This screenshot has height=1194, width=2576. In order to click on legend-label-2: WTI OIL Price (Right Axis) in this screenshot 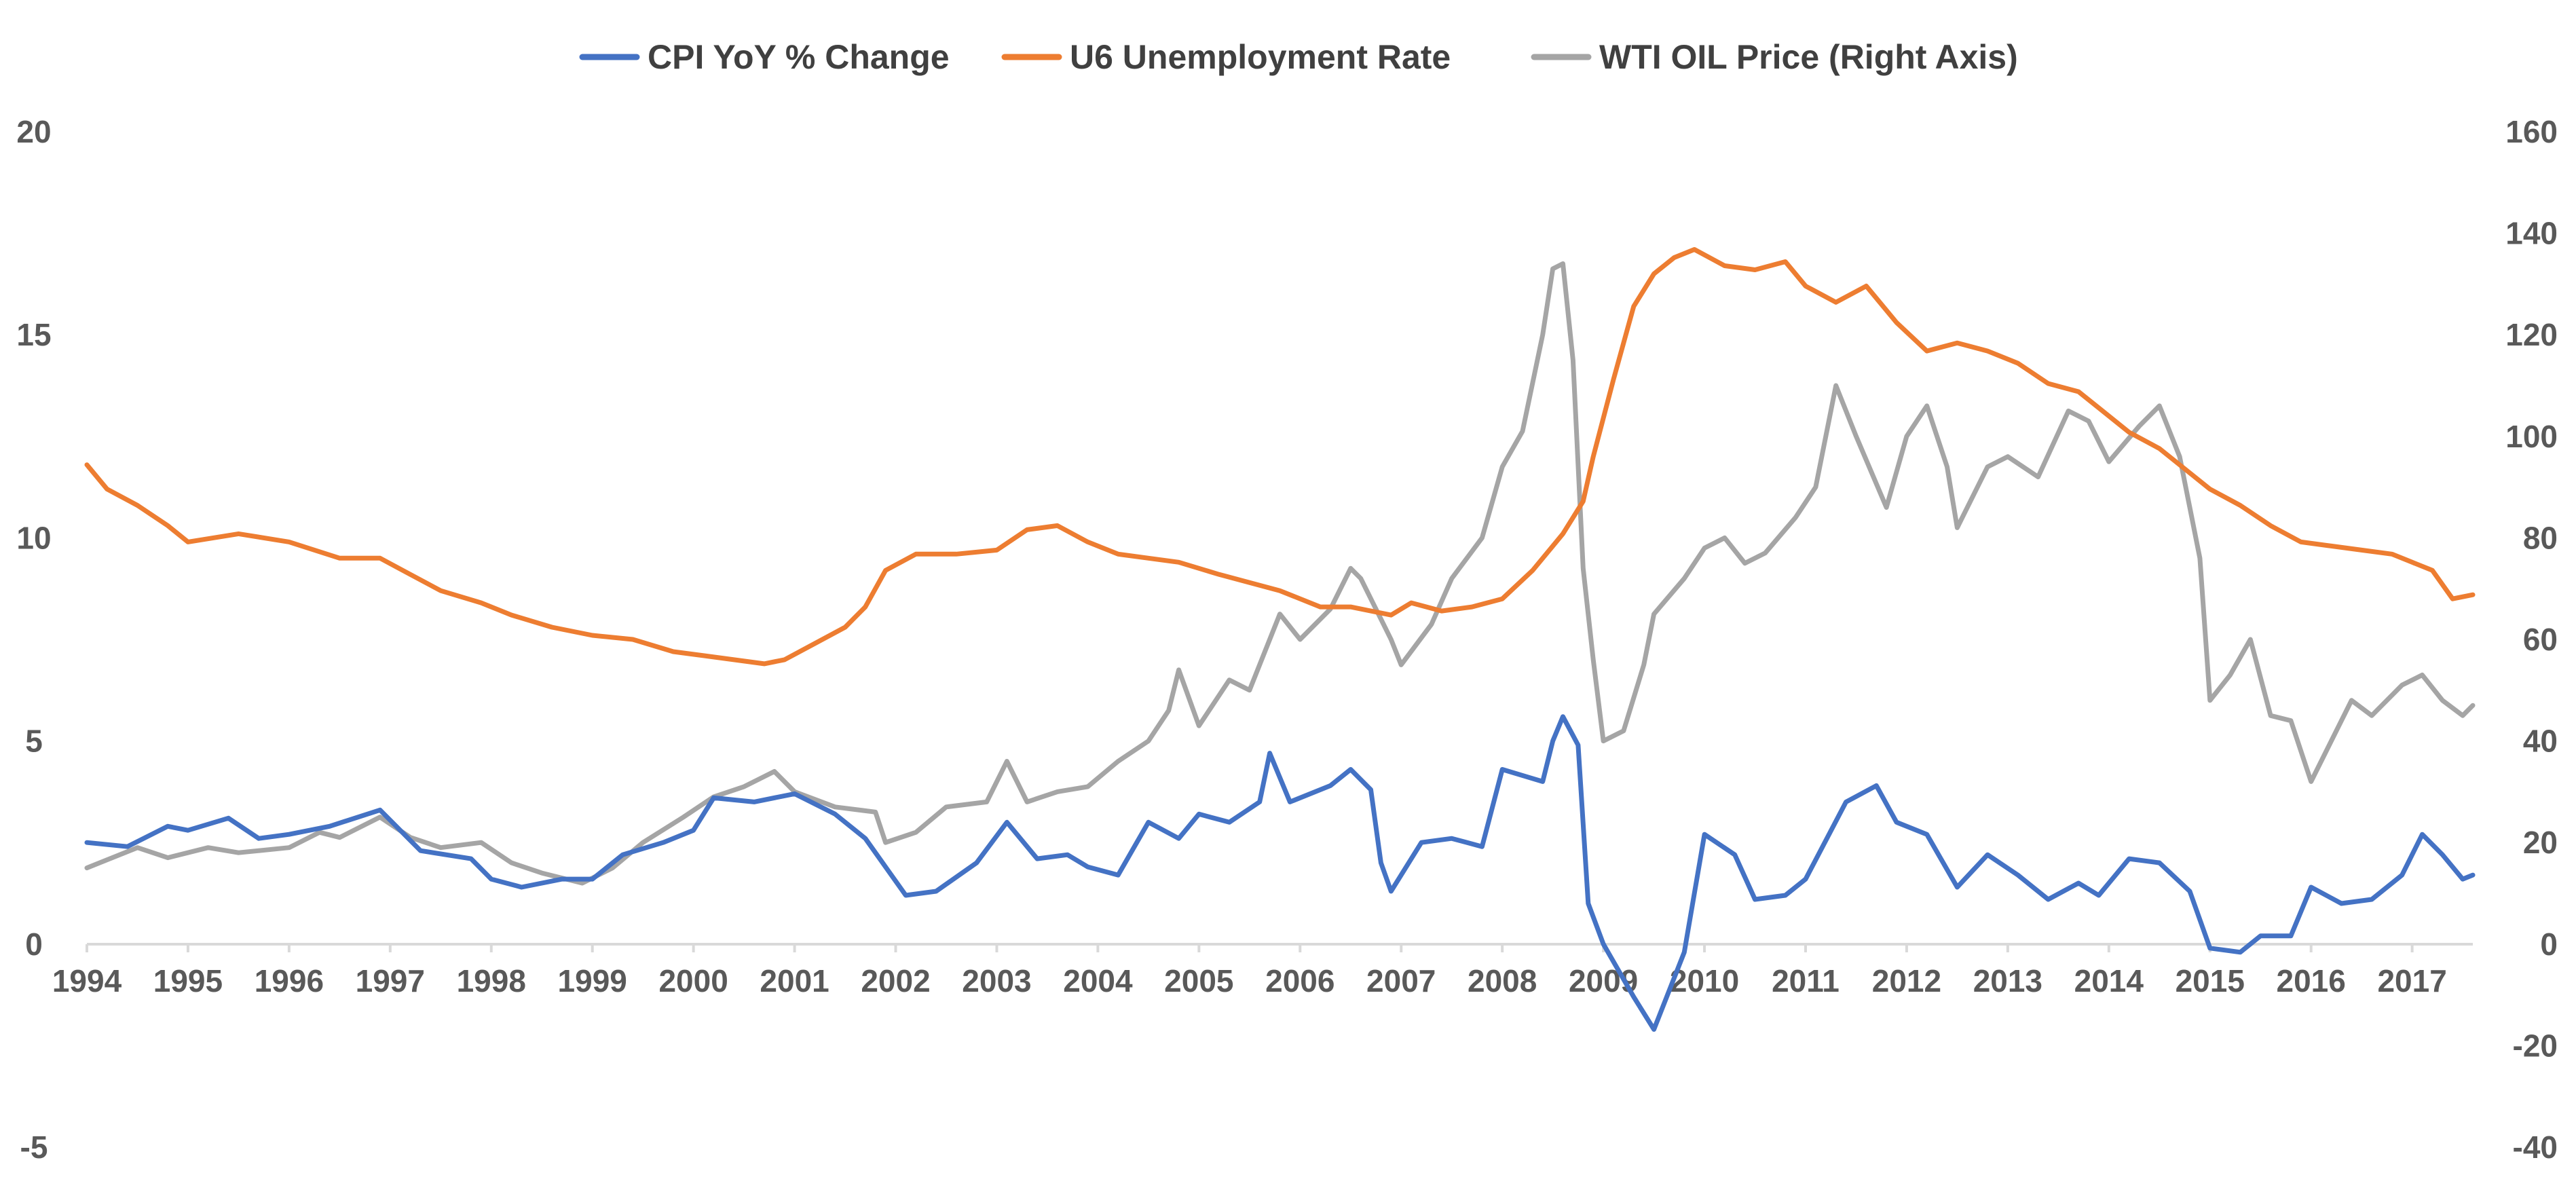, I will do `click(1809, 57)`.